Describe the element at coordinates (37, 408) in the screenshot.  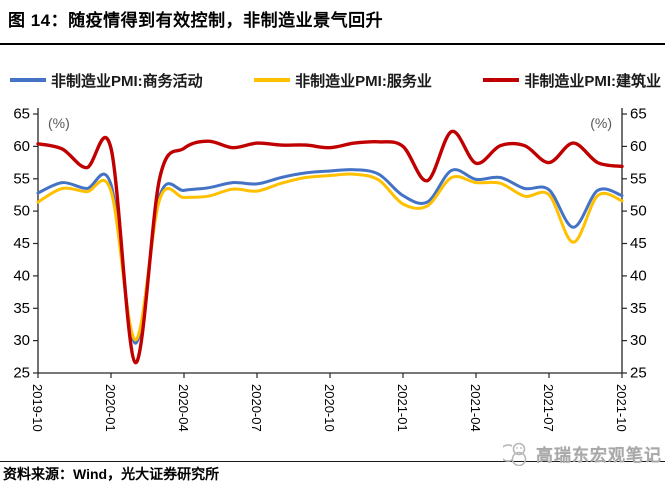
I see `x-tick-label: 2019-10` at that location.